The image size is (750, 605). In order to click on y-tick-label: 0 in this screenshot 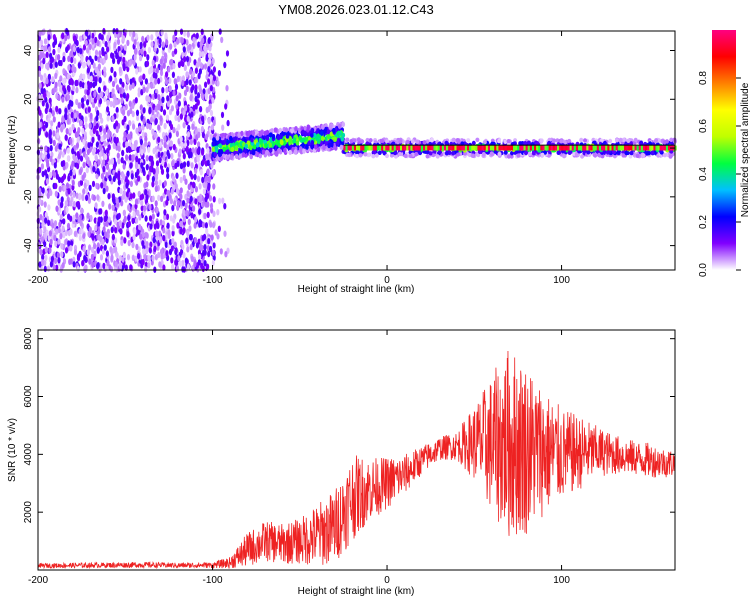, I will do `click(28, 148)`.